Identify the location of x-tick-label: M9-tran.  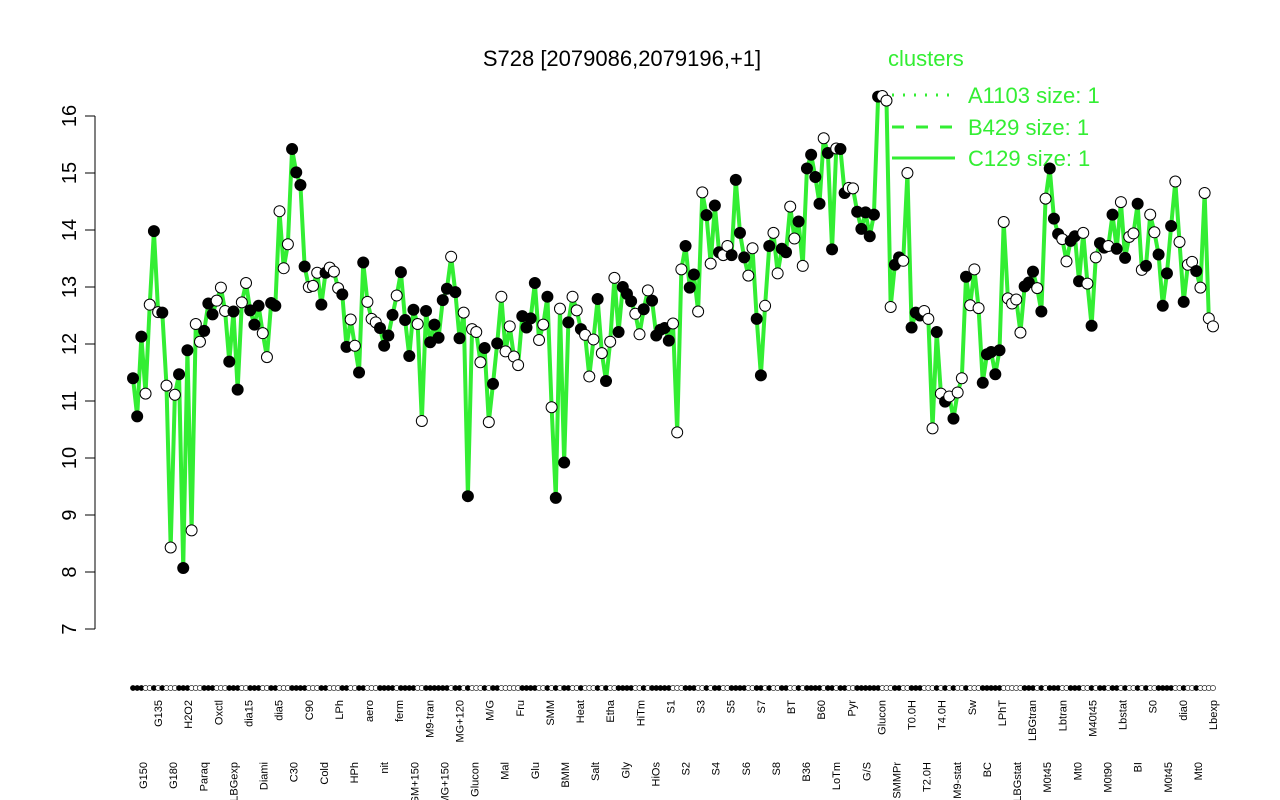
(430, 719).